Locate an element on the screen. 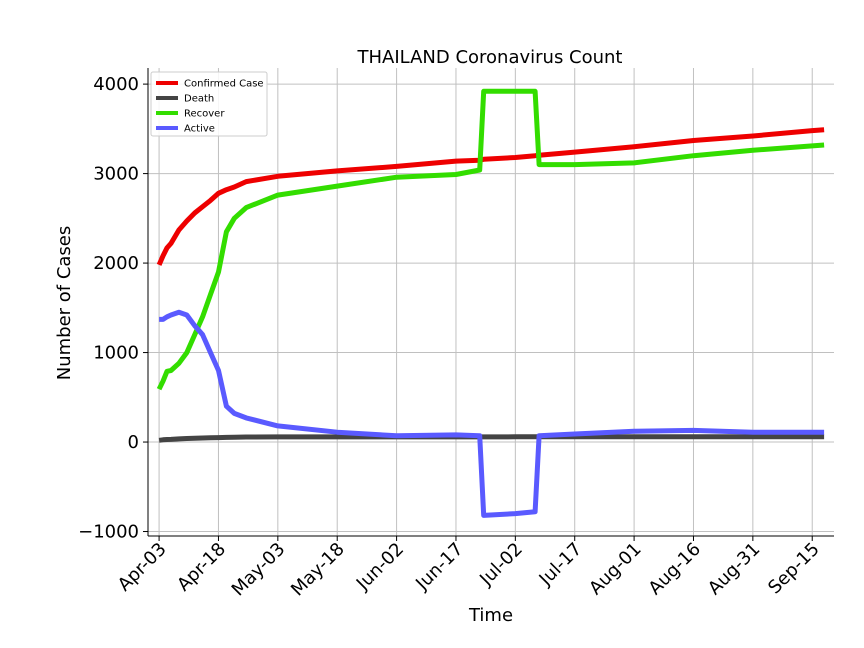 This screenshot has height=648, width=864. x-tick-label: Jun-02 is located at coordinates (380, 567).